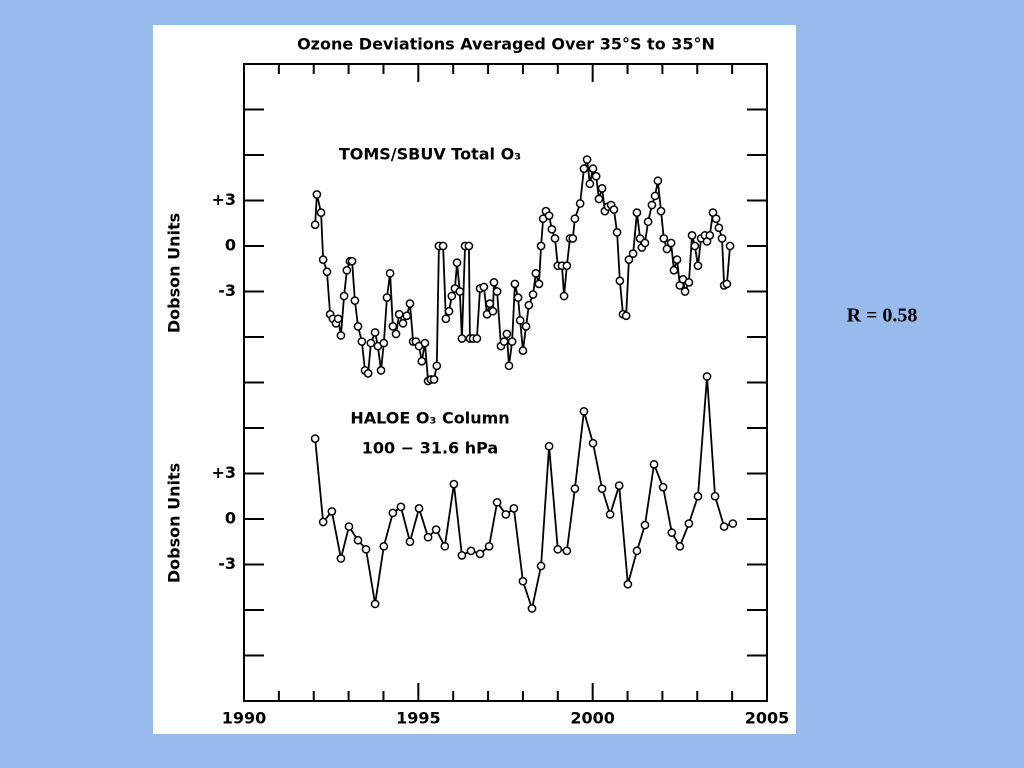  I want to click on x-tick-label: 2005, so click(767, 718).